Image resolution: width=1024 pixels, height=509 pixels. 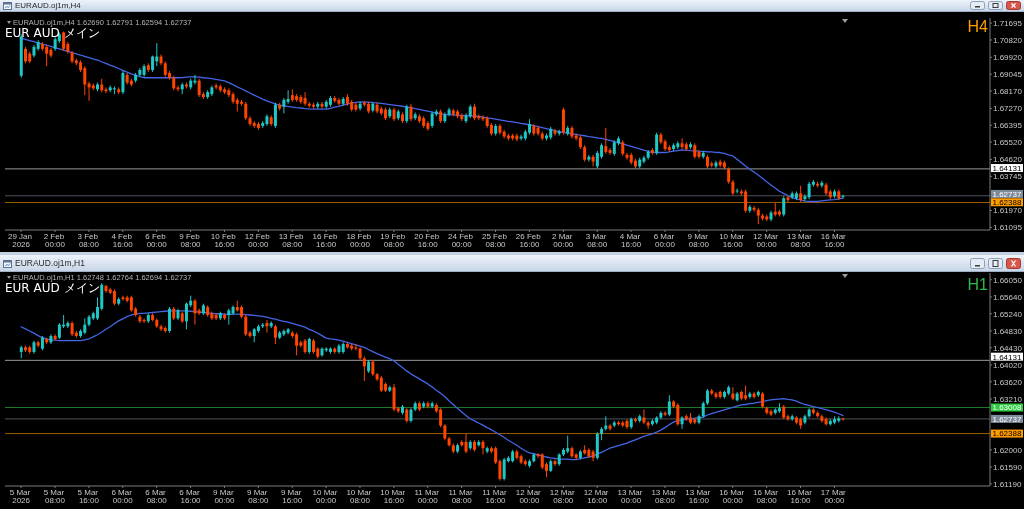 I want to click on x-tick-label: 10 Mar 08:00, so click(x=360, y=496).